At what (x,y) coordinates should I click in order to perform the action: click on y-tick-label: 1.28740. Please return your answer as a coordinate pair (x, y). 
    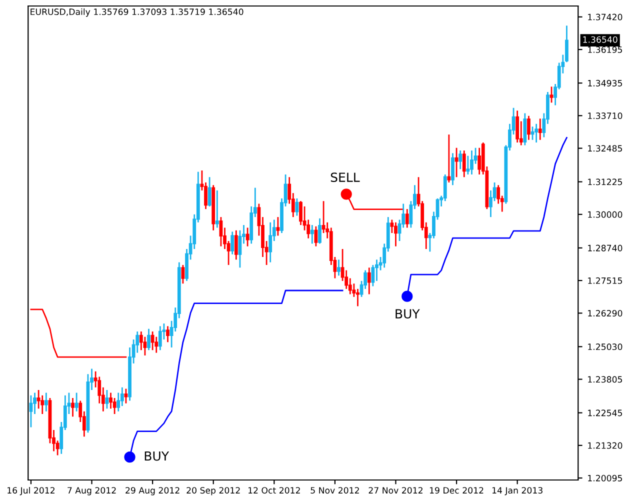
    Looking at the image, I should click on (605, 248).